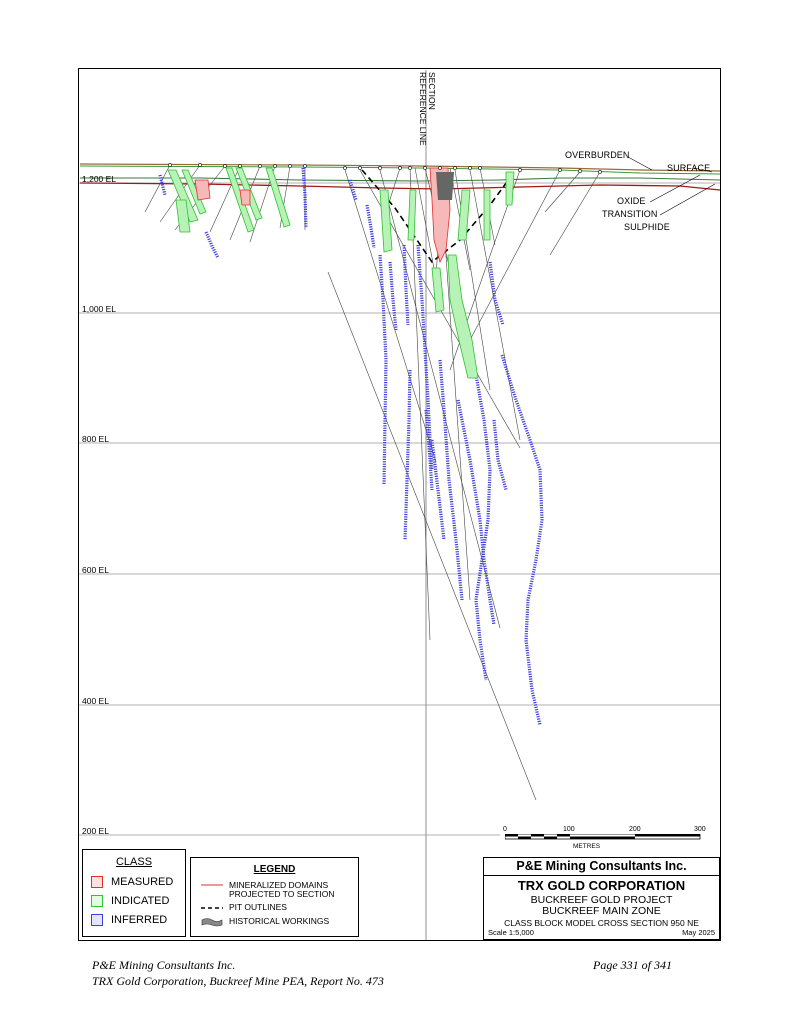 Image resolution: width=800 pixels, height=1035 pixels. Describe the element at coordinates (569, 829) in the screenshot. I see `scale-tick-label: 100` at that location.